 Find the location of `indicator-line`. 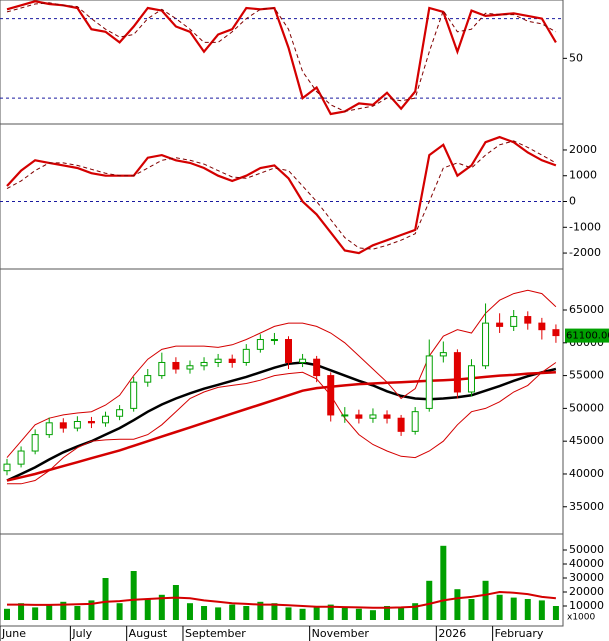

indicator-line is located at coordinates (281, 599).